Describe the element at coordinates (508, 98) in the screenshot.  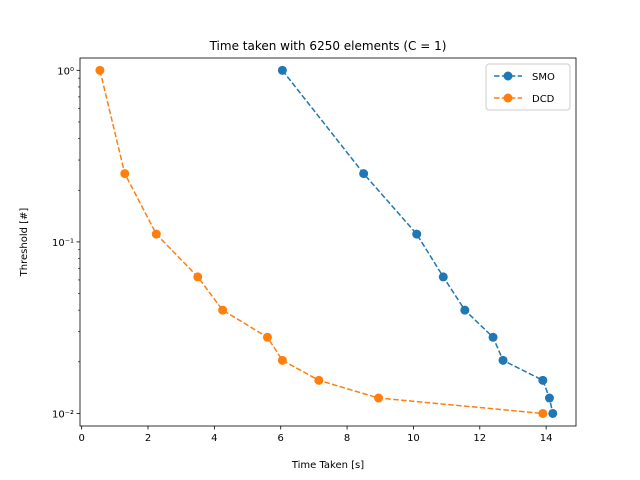
I see `legend-marker-dcd` at that location.